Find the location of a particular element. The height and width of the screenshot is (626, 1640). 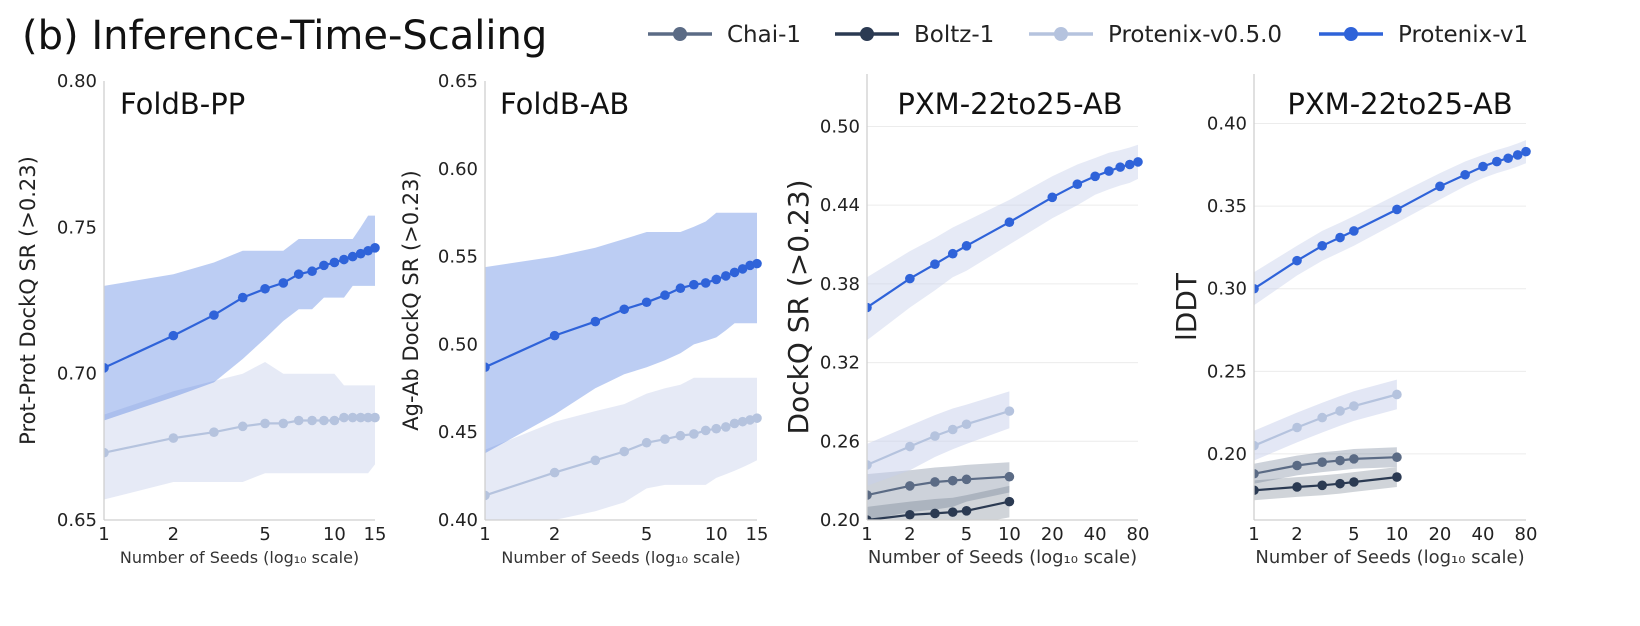

figure-title: (b) Inference-Time-Scaling is located at coordinates (284, 36).